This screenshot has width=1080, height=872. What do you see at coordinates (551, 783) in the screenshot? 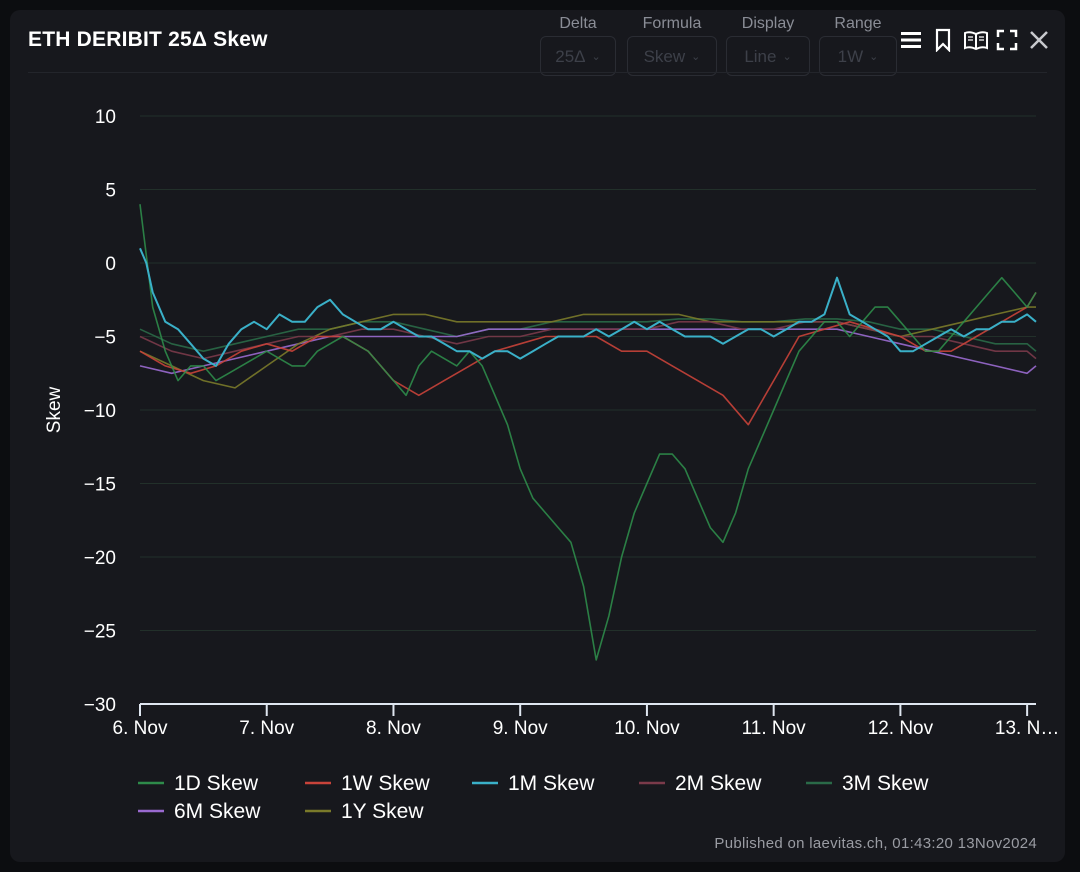
I see `legend-label: 1M Skew` at bounding box center [551, 783].